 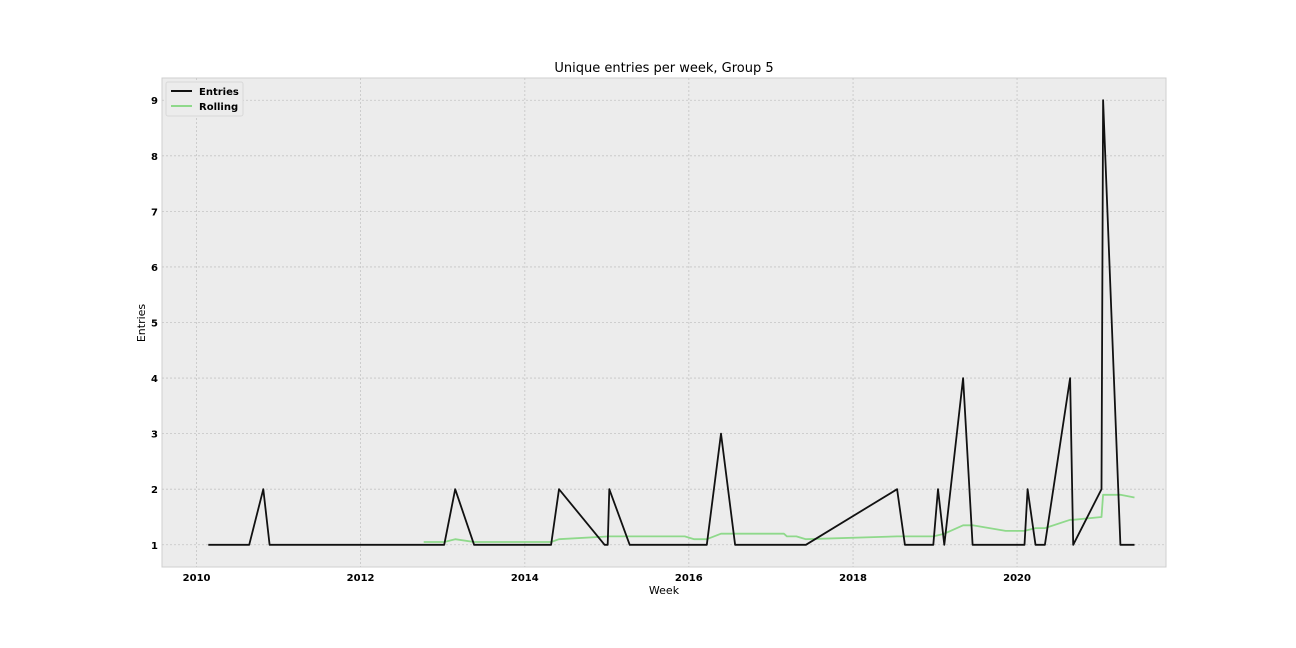 What do you see at coordinates (1017, 578) in the screenshot?
I see `x-tick-label: 2020` at bounding box center [1017, 578].